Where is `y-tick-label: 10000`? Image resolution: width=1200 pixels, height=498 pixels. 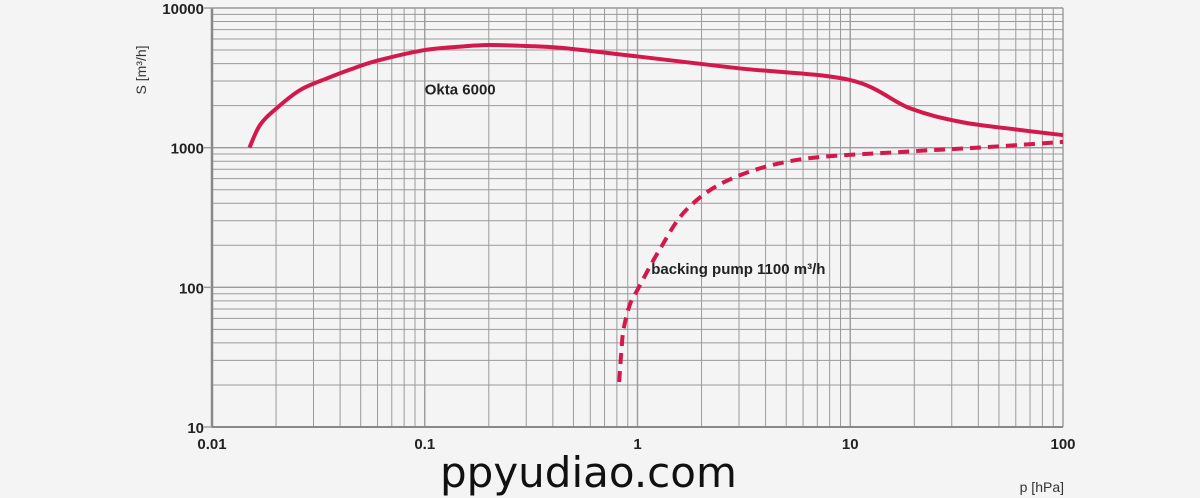 y-tick-label: 10000 is located at coordinates (183, 9).